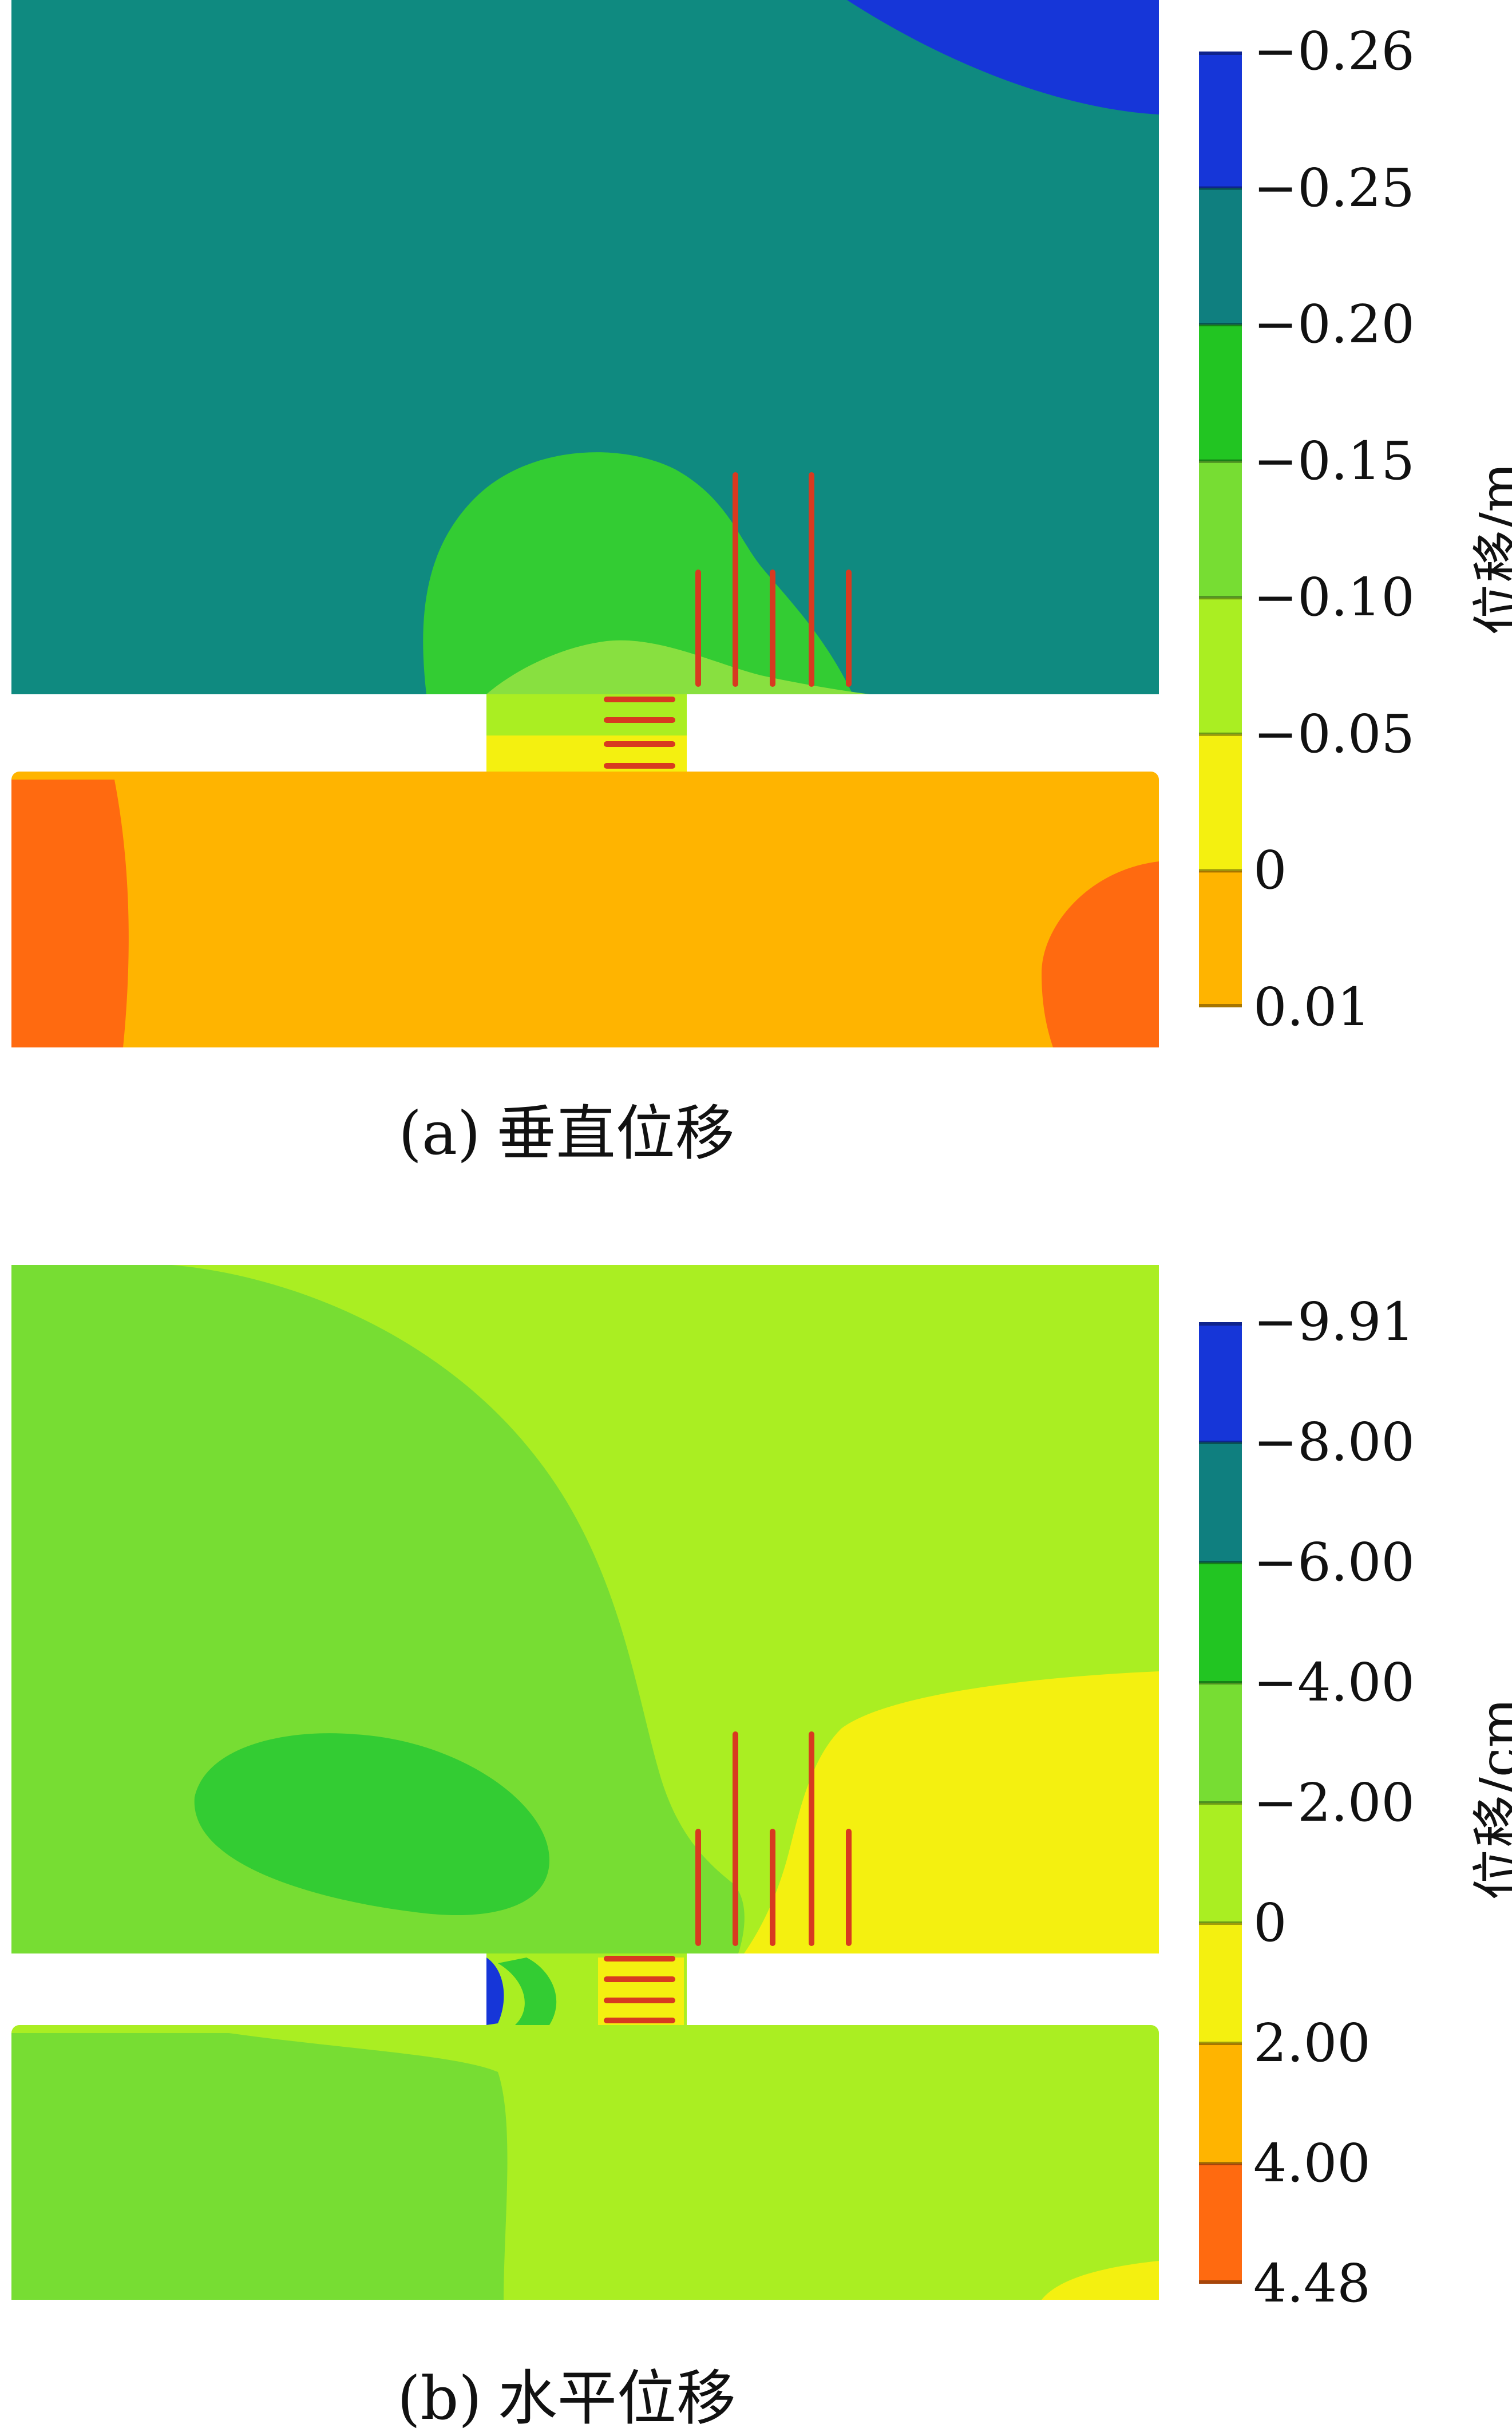 Image resolution: width=1512 pixels, height=2436 pixels. Describe the element at coordinates (439, 1133) in the screenshot. I see `caption-vertical-label: (a)` at that location.